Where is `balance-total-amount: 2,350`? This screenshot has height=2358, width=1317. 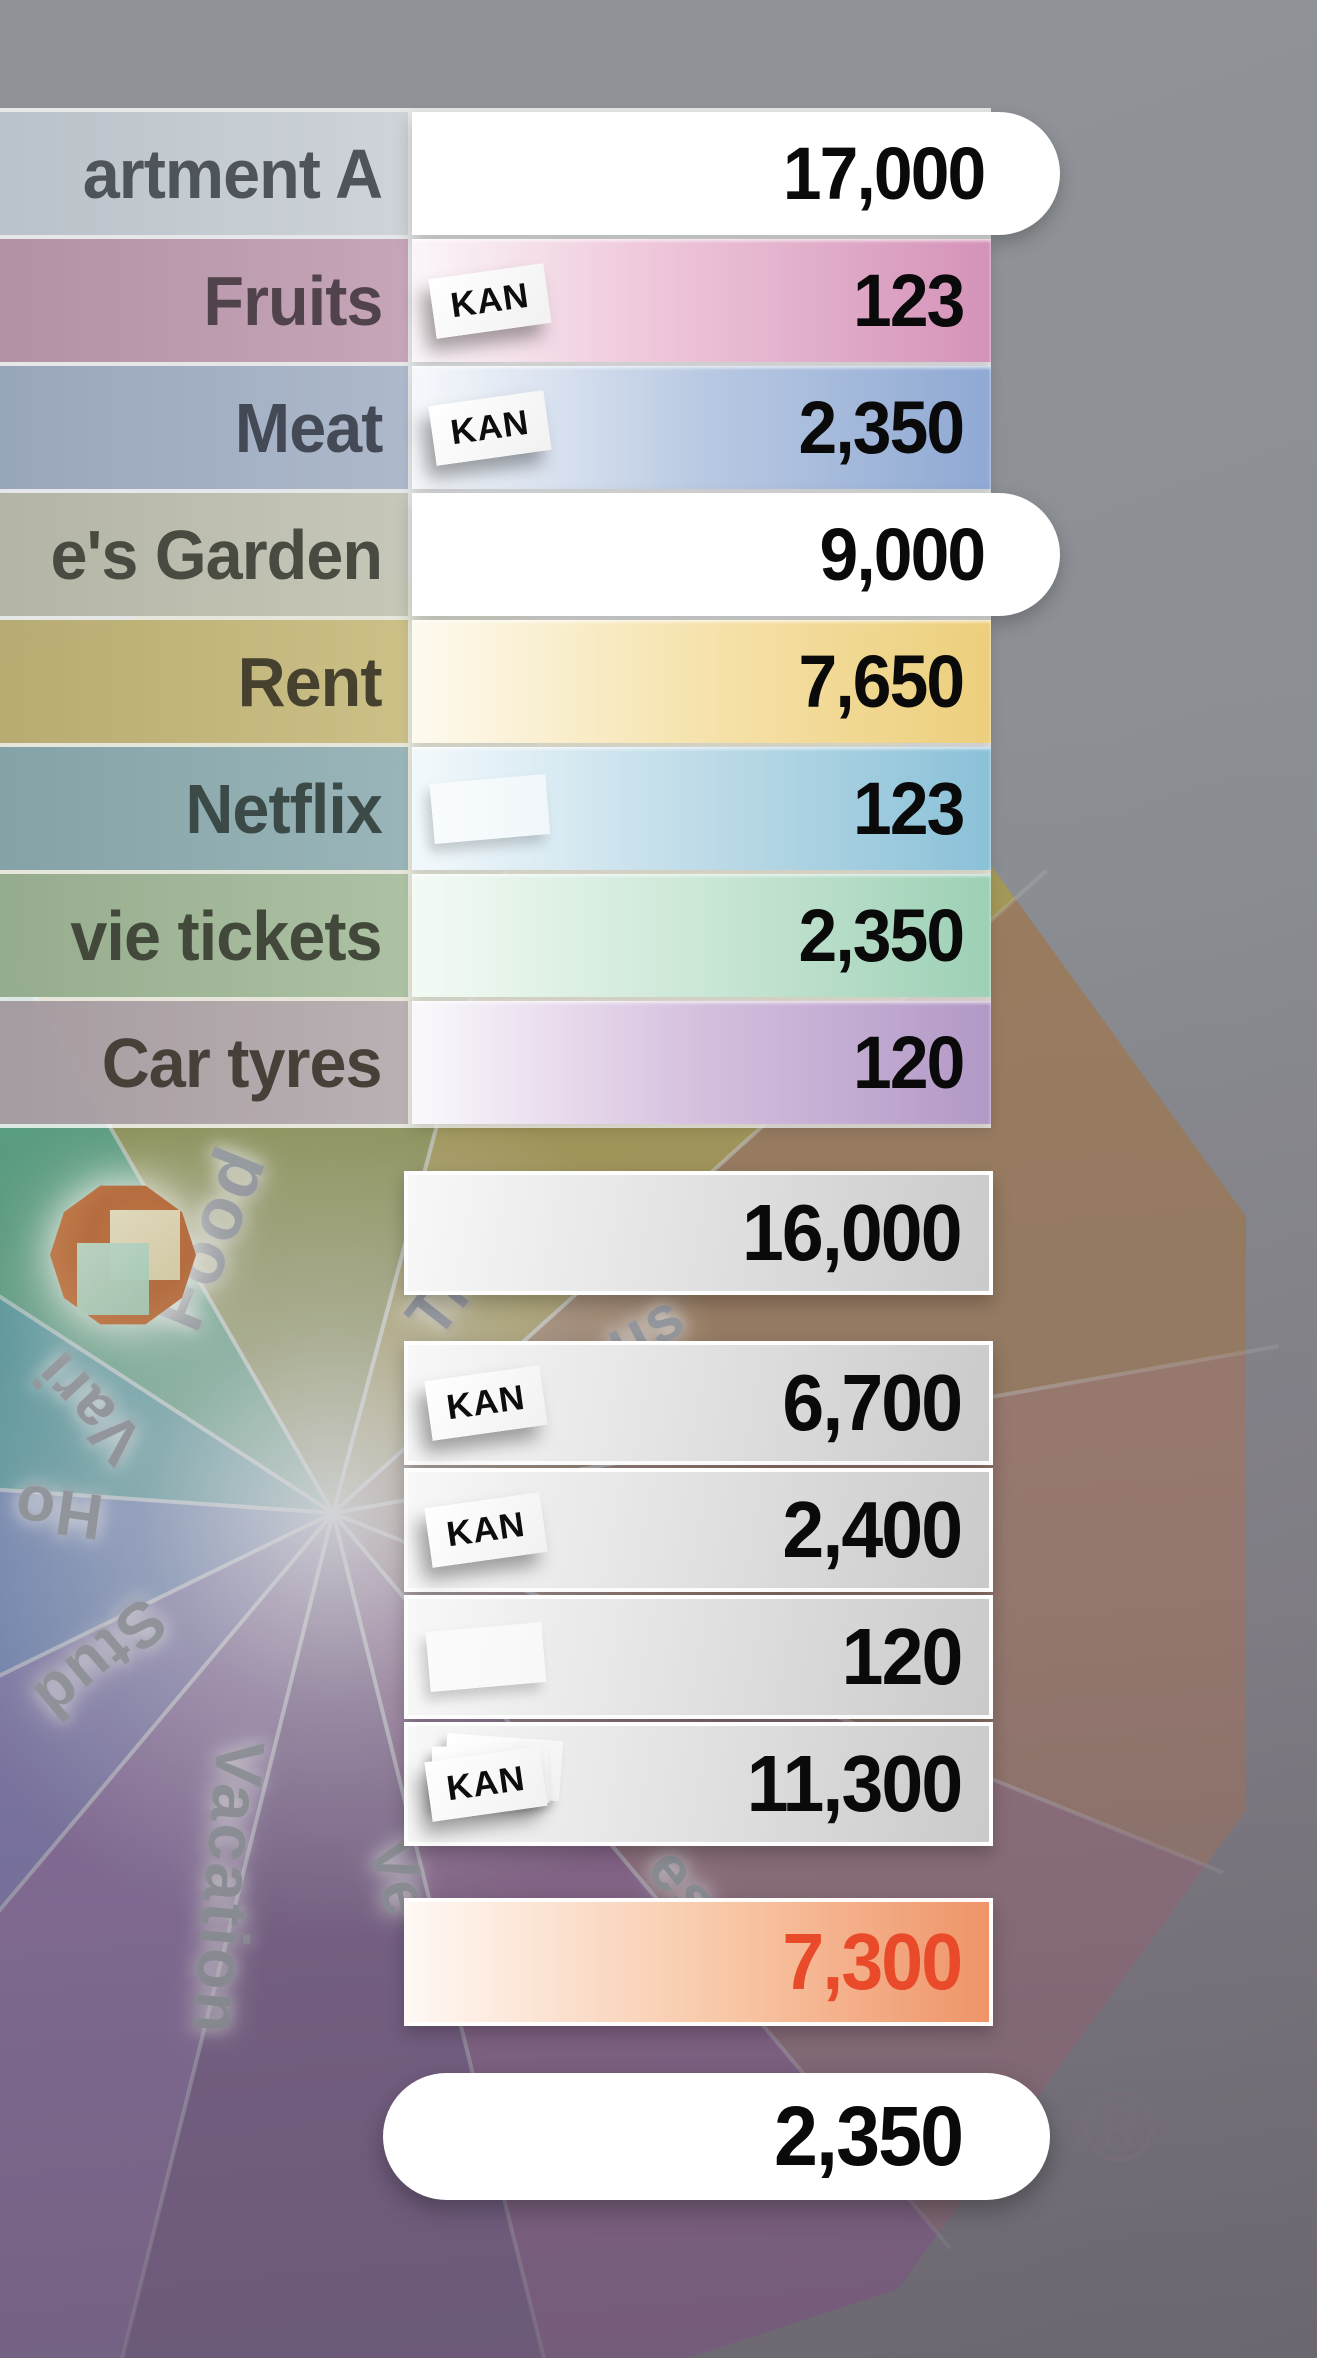 balance-total-amount: 2,350 is located at coordinates (868, 2136).